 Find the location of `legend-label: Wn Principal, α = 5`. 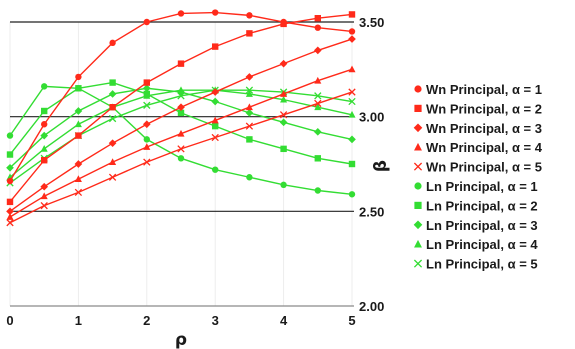

legend-label: Wn Principal, α = 5 is located at coordinates (484, 167).